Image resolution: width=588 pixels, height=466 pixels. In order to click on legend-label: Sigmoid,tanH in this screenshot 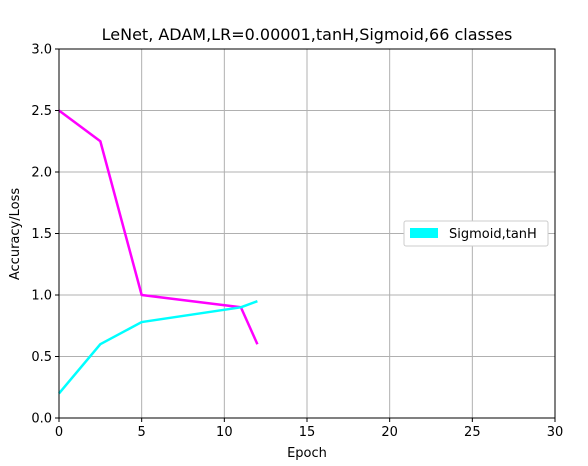, I will do `click(493, 234)`.